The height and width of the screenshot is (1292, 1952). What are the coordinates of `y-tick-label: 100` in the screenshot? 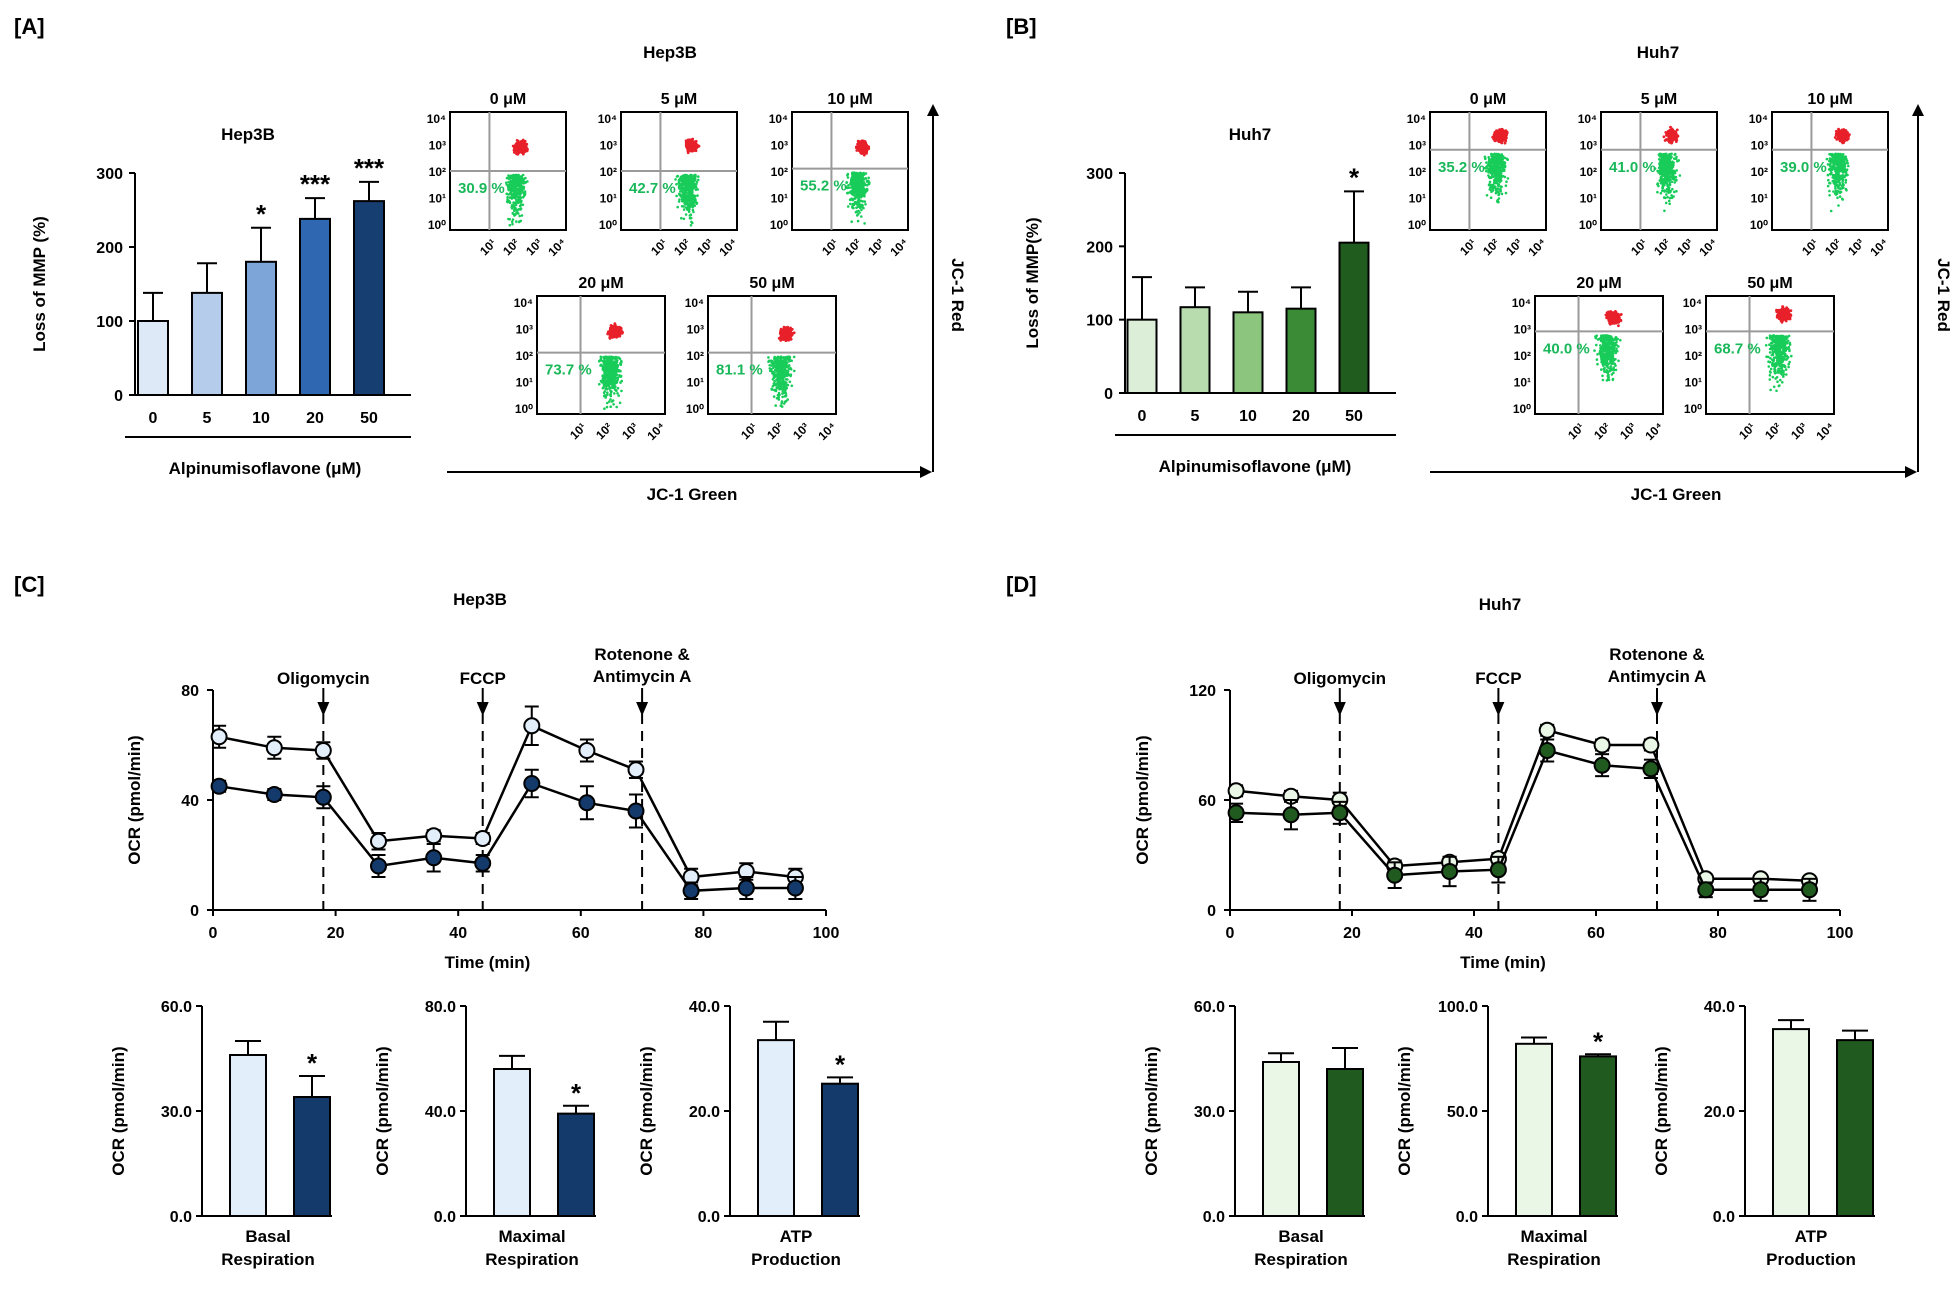 It's located at (1099, 321).